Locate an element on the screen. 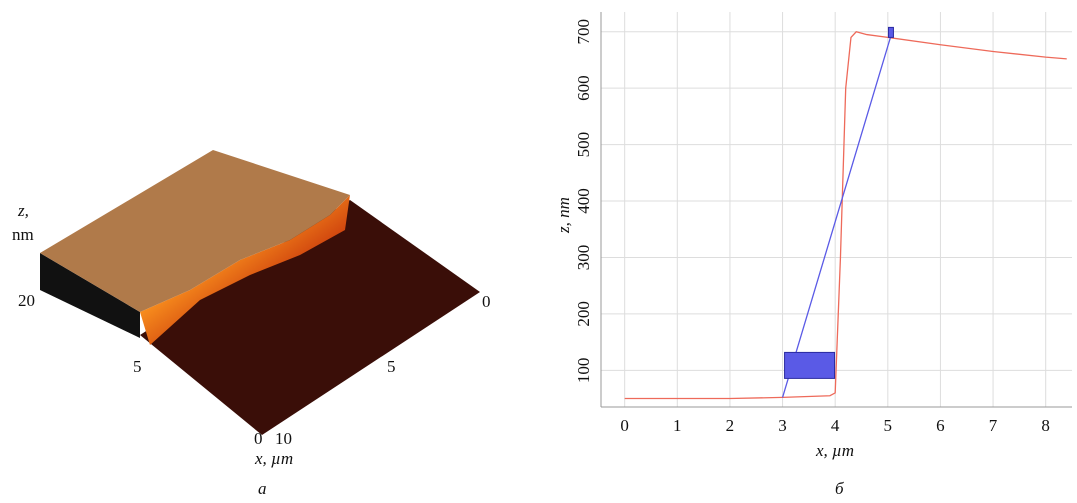 Image resolution: width=1077 pixels, height=503 pixels. y-tick-label: 100 is located at coordinates (583, 371).